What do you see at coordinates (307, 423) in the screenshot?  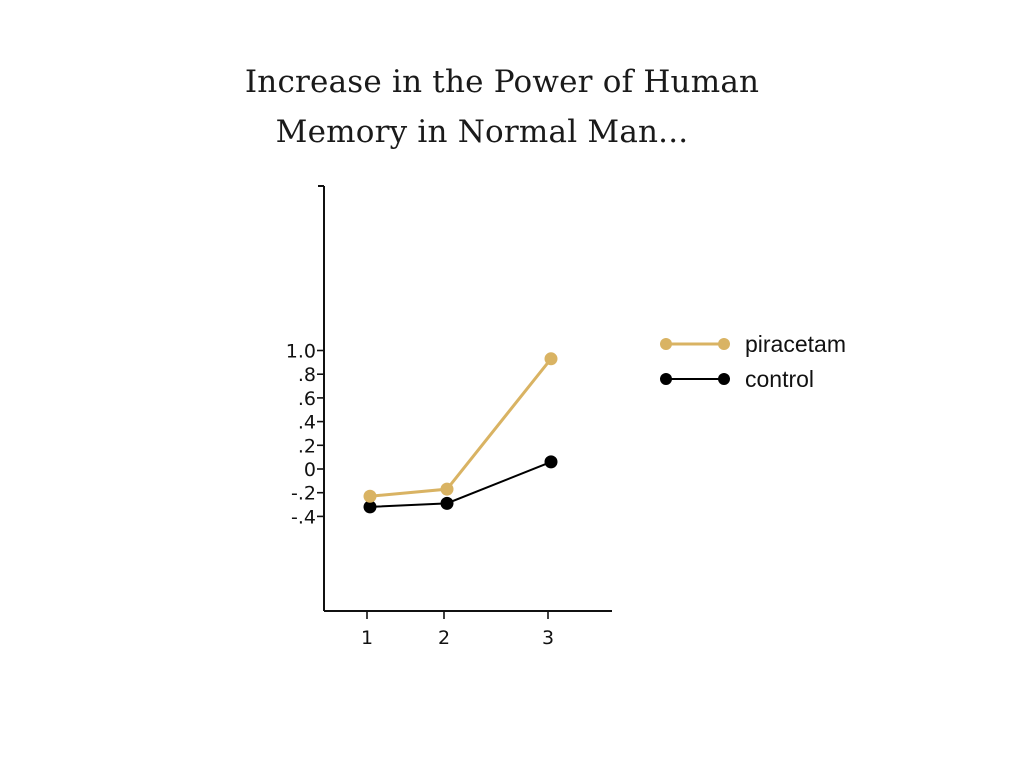 I see `y-tick-label: .4` at bounding box center [307, 423].